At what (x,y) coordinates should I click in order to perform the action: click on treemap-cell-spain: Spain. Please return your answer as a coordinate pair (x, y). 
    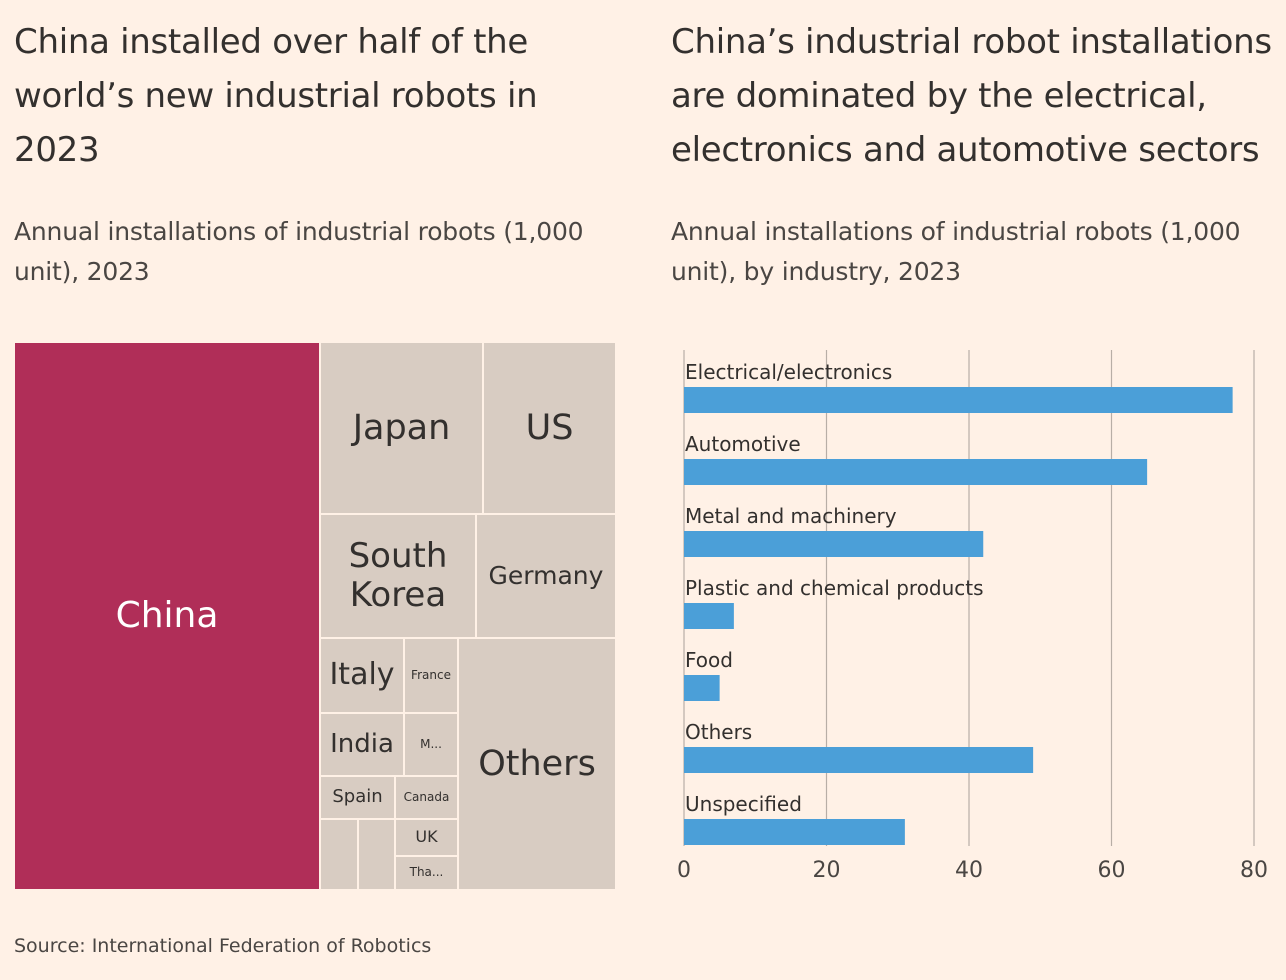
    Looking at the image, I should click on (357, 797).